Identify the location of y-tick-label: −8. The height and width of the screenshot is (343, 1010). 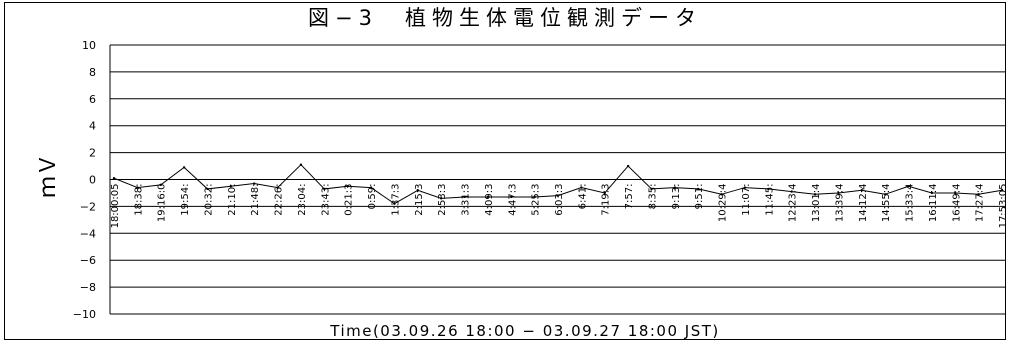
(88, 287).